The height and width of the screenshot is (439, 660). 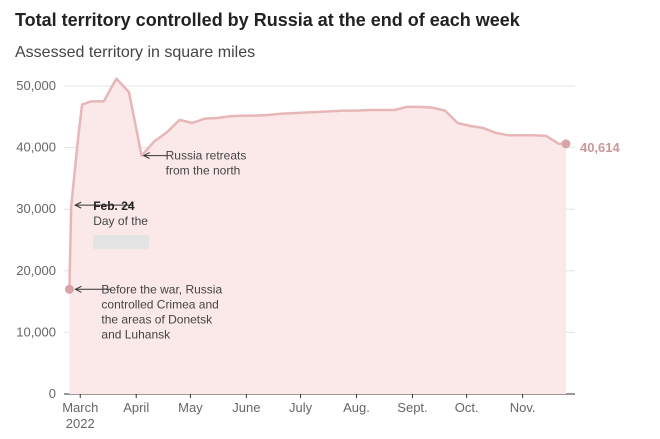 I want to click on annotation-text-line: Feb. 24, so click(x=114, y=206).